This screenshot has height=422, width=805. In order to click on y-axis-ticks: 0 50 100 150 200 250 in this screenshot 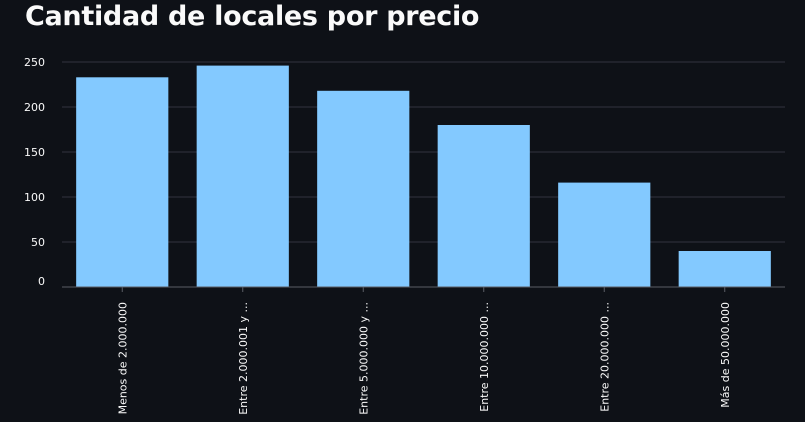, I will do `click(34, 172)`.